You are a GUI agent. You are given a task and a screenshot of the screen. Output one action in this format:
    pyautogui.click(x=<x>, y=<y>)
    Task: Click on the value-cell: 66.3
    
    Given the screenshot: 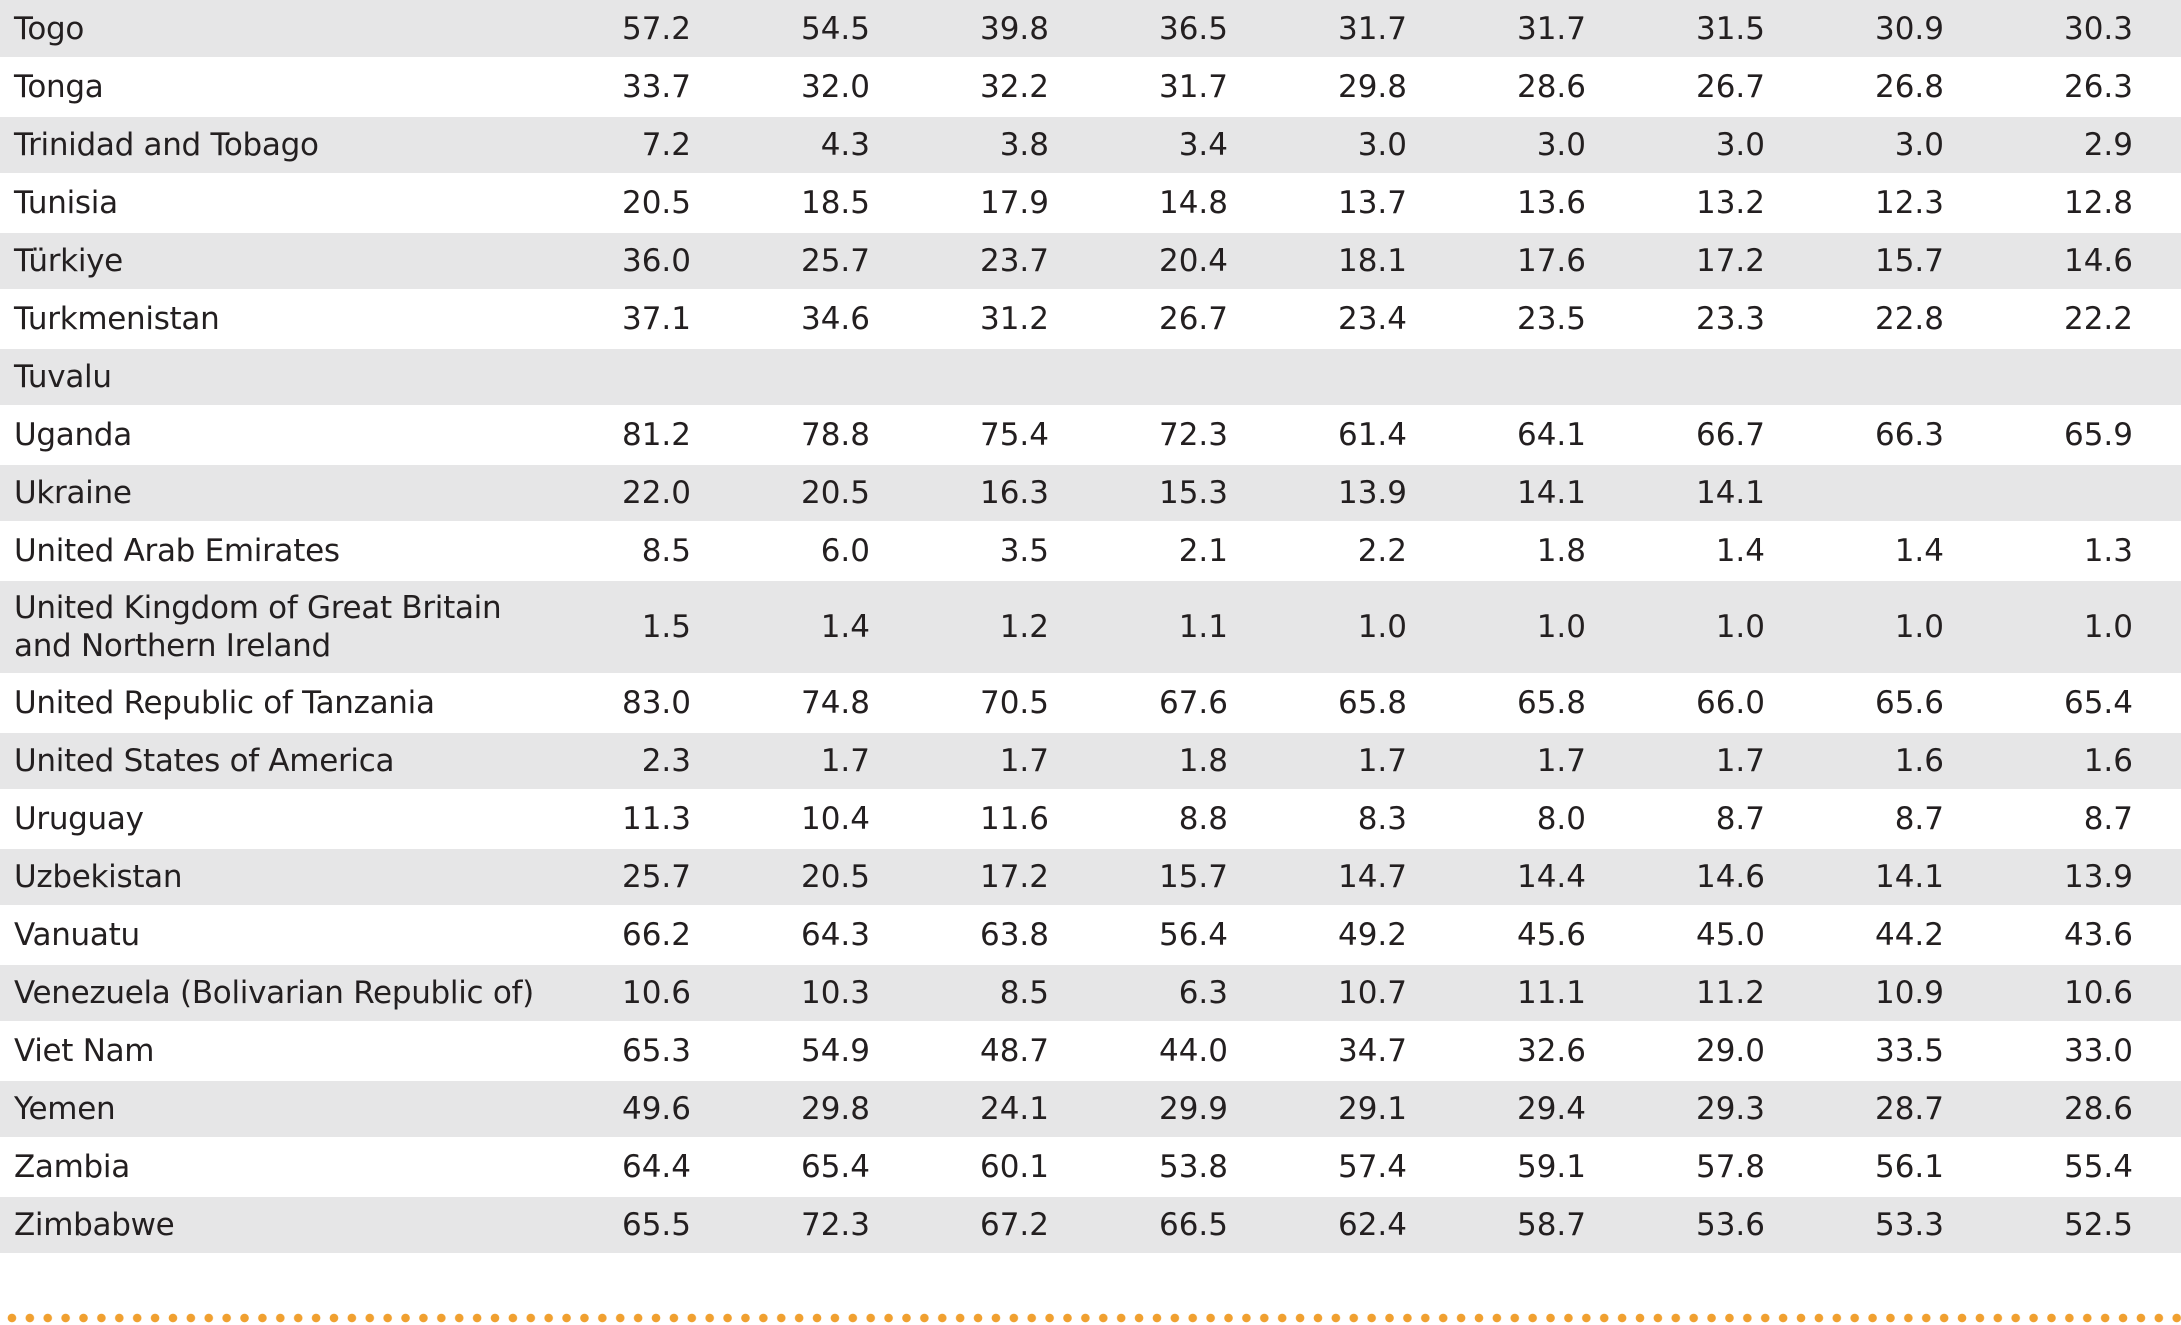 What is the action you would take?
    pyautogui.click(x=1902, y=435)
    